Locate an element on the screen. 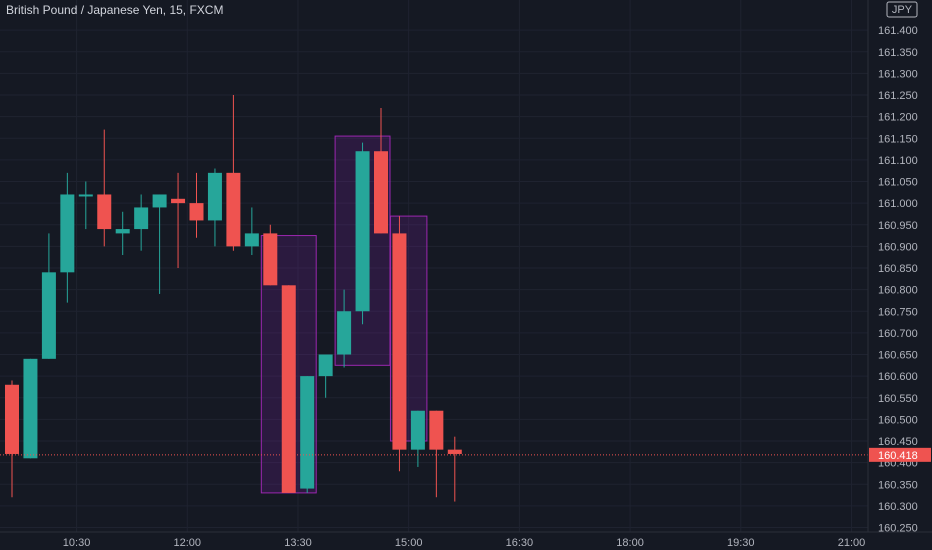 This screenshot has width=932, height=550. time-tick-label: 21:00 is located at coordinates (852, 543).